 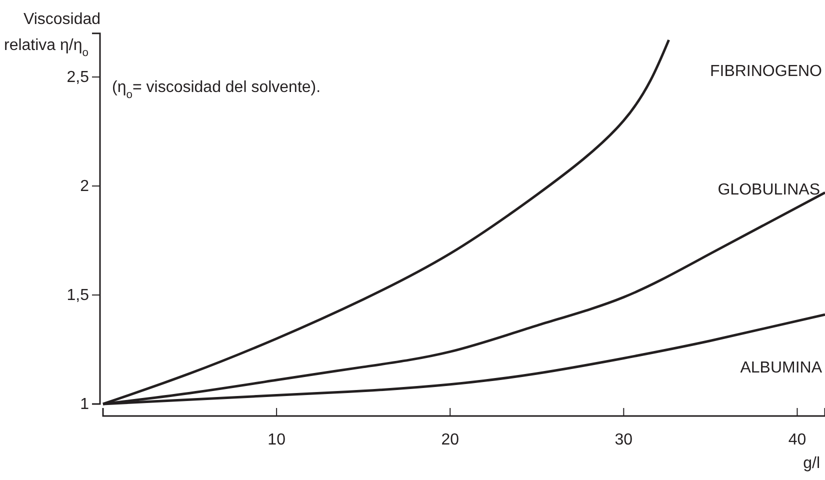 I want to click on annotation: (η$_{o}$= viscosidad del solvente)., so click(x=216, y=90).